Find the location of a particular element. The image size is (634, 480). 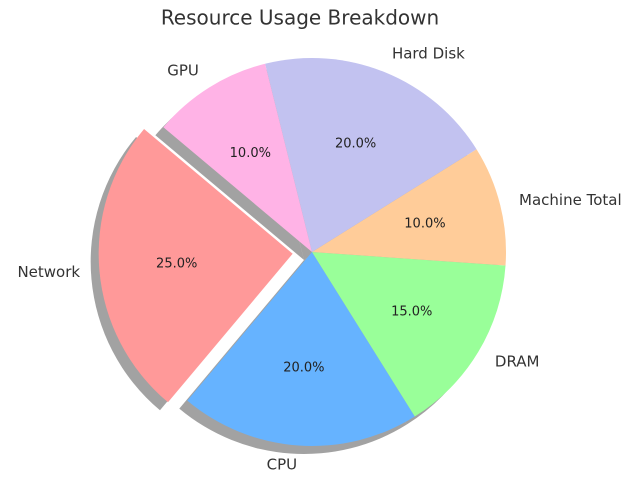

slice-category-label: Machine Total is located at coordinates (570, 200).